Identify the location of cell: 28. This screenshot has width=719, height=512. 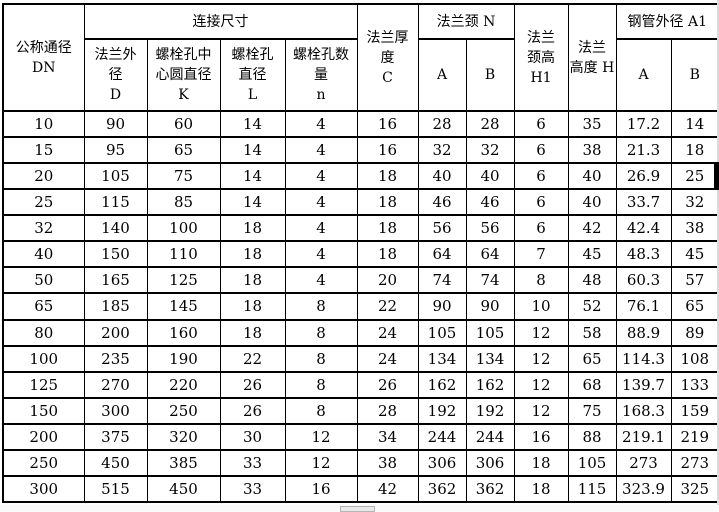
(490, 124).